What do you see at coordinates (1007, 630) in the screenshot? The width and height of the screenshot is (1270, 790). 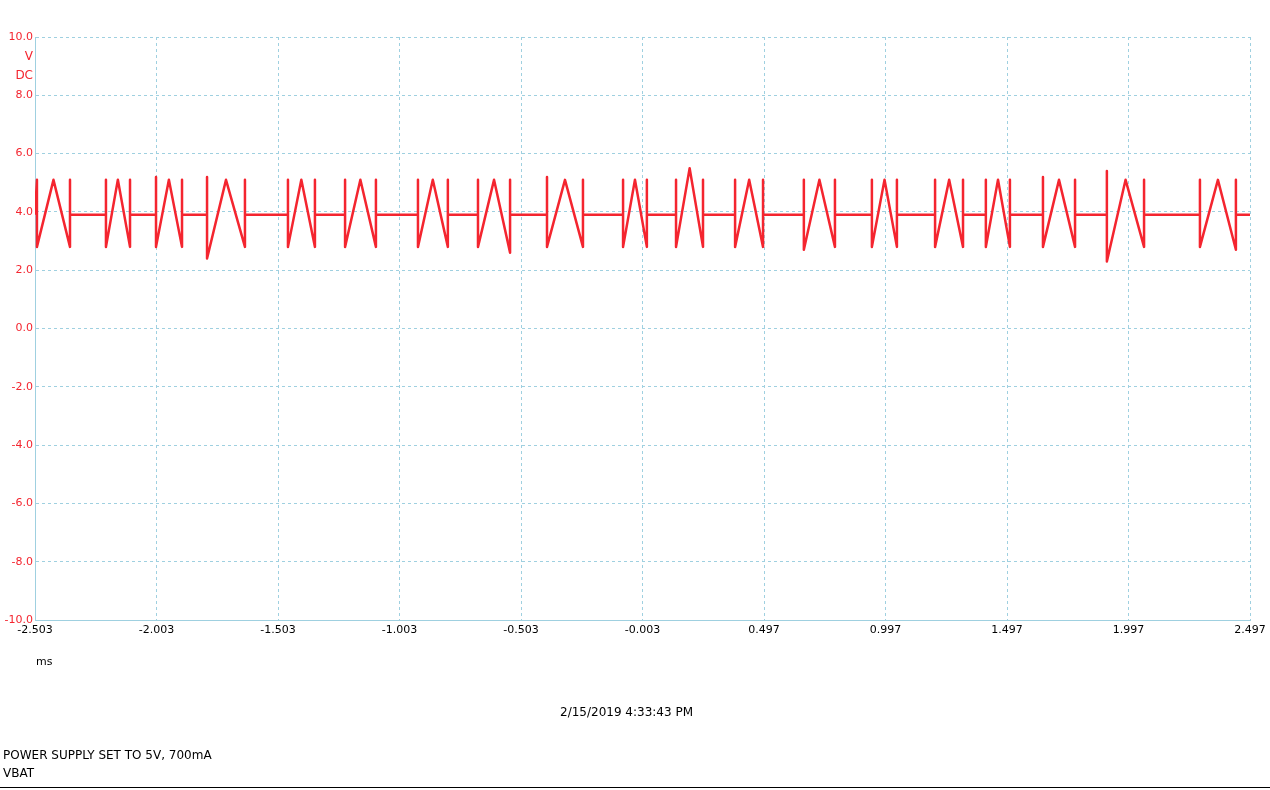 I see `x-tick-label: 1.497` at bounding box center [1007, 630].